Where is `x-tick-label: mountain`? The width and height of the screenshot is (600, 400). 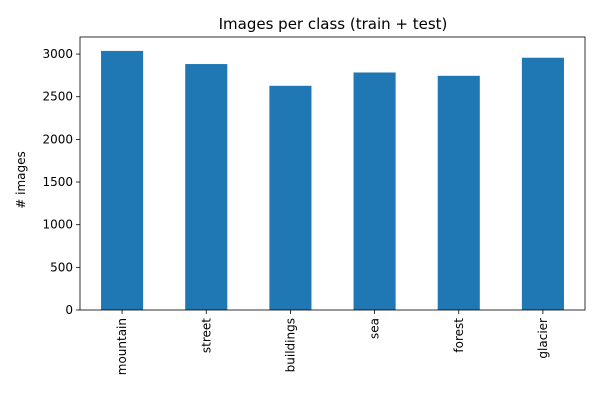 x-tick-label: mountain is located at coordinates (122, 346).